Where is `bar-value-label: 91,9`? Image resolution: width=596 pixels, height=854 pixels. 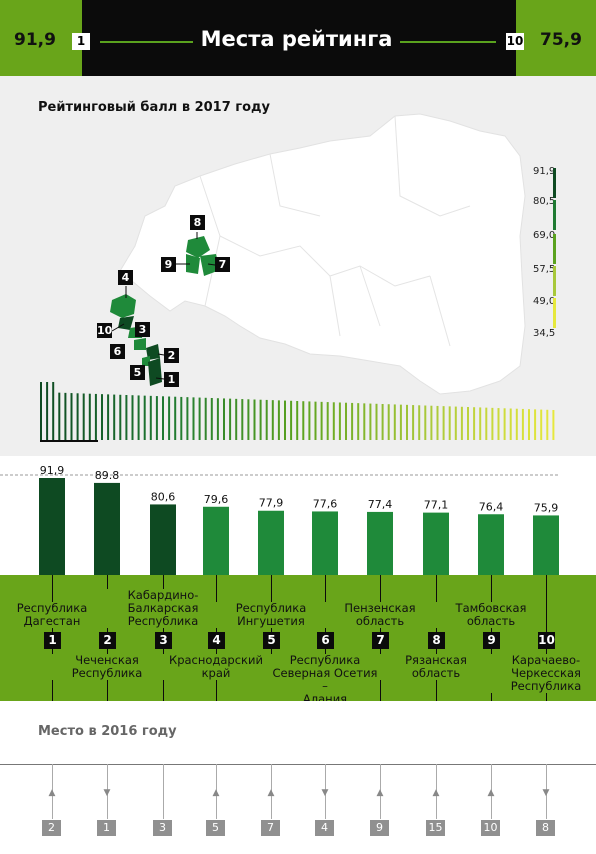 bar-value-label: 91,9 is located at coordinates (52, 470).